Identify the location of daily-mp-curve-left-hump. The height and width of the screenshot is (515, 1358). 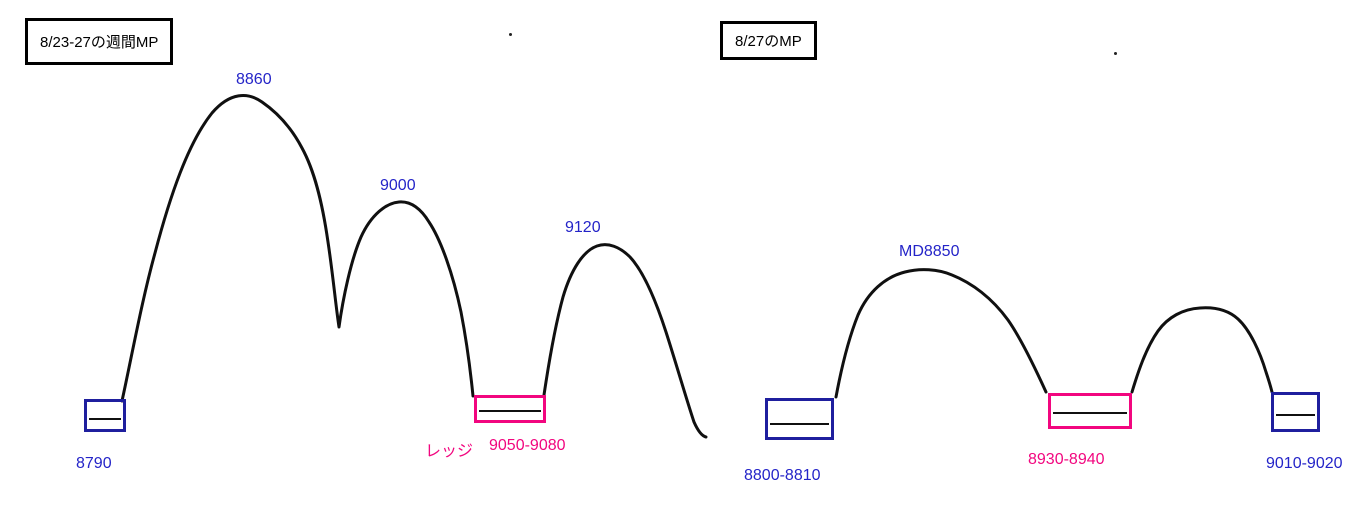
(941, 333).